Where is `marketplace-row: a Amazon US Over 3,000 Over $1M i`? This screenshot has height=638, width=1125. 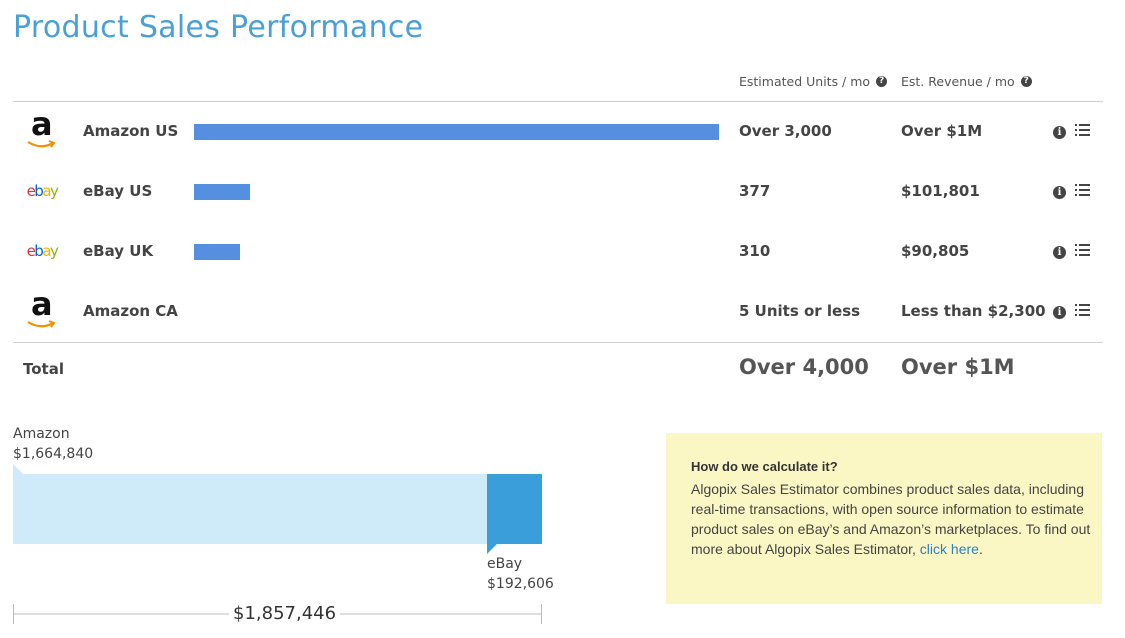 marketplace-row: a Amazon US Over 3,000 Over $1M i is located at coordinates (558, 131).